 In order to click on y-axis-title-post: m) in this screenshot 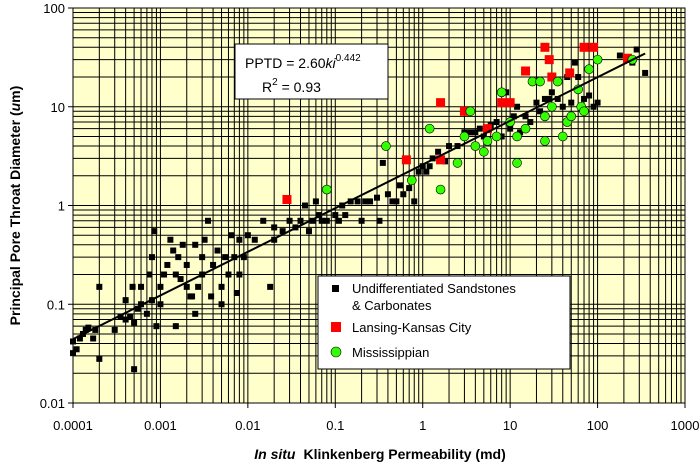, I will do `click(15, 94)`.